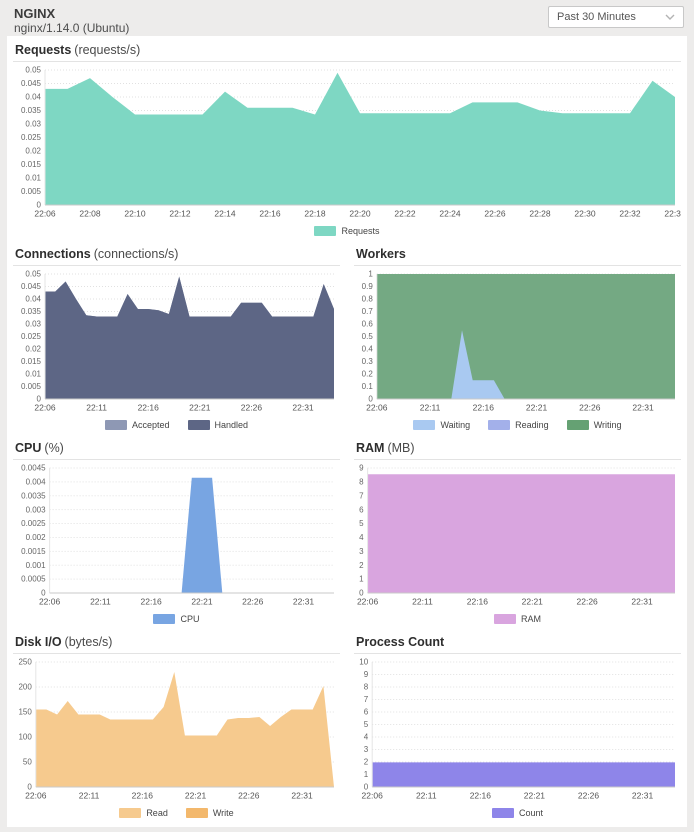 The image size is (694, 832). Describe the element at coordinates (596, 17) in the screenshot. I see `time-range-value: Past 30 Minutes` at that location.